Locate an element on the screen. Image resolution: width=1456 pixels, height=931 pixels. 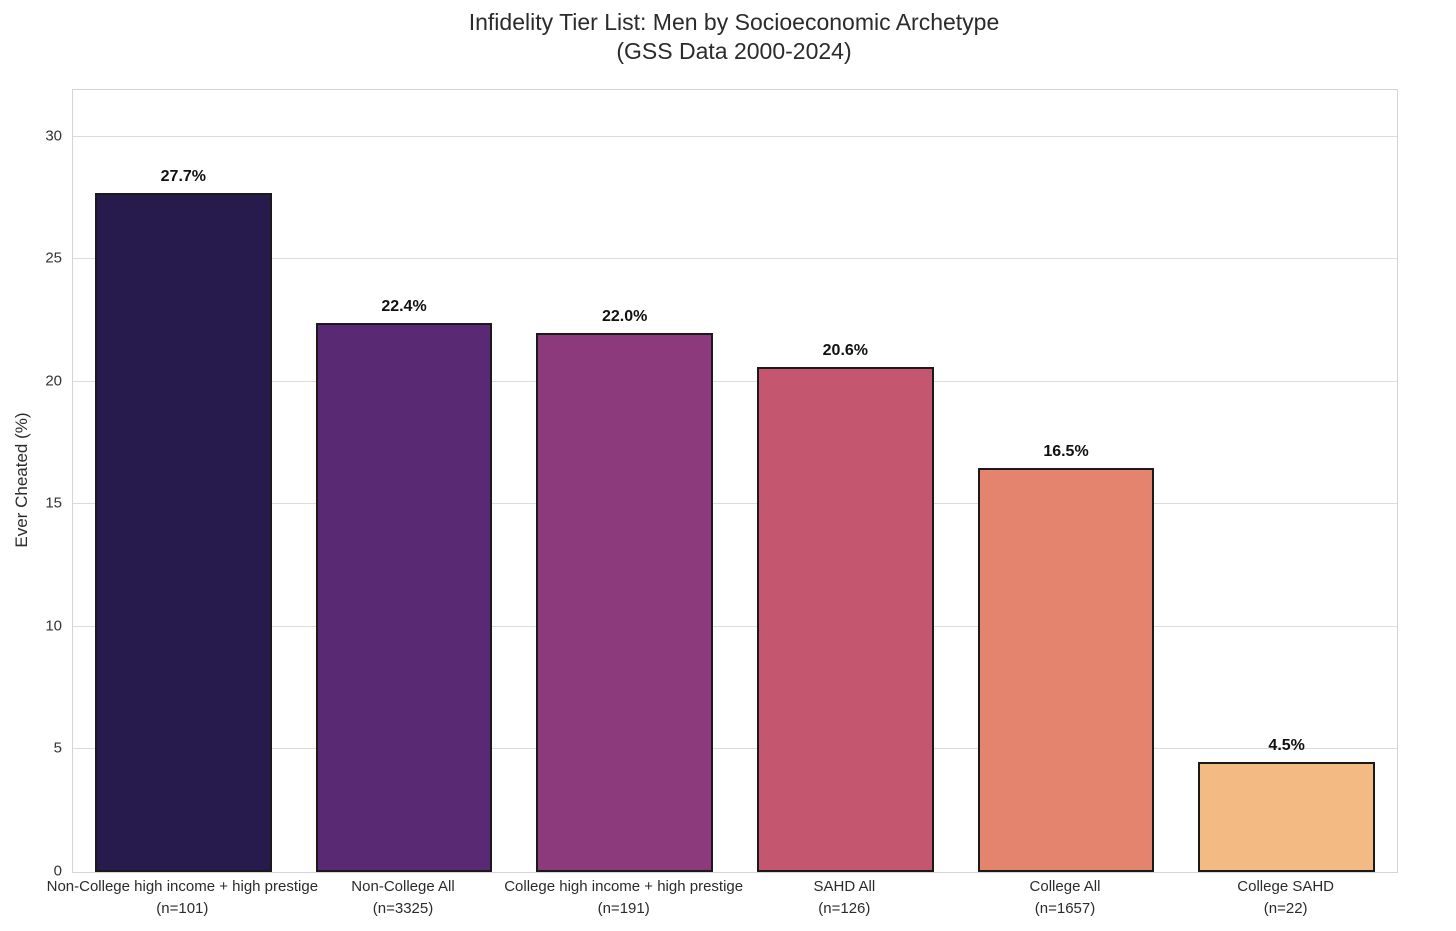
y-tick-label-0: 0 is located at coordinates (57, 871).